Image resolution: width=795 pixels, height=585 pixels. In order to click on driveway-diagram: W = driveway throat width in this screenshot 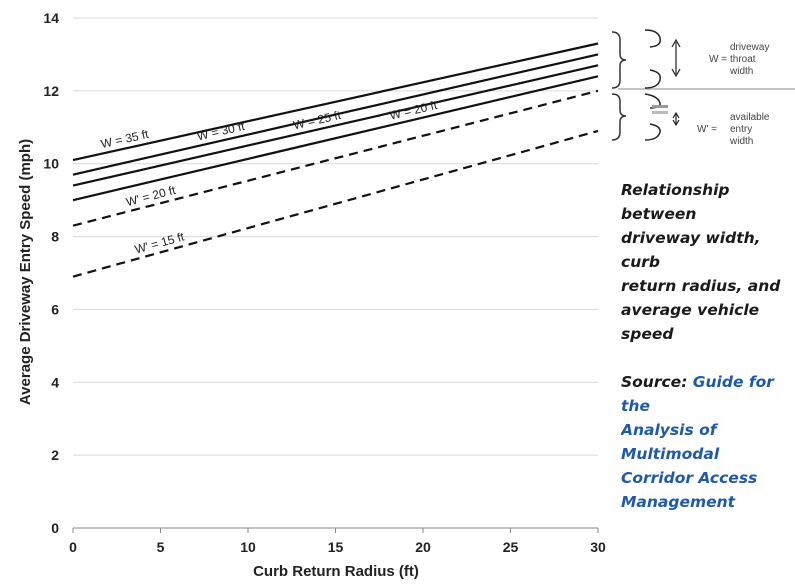, I will do `click(690, 59)`.